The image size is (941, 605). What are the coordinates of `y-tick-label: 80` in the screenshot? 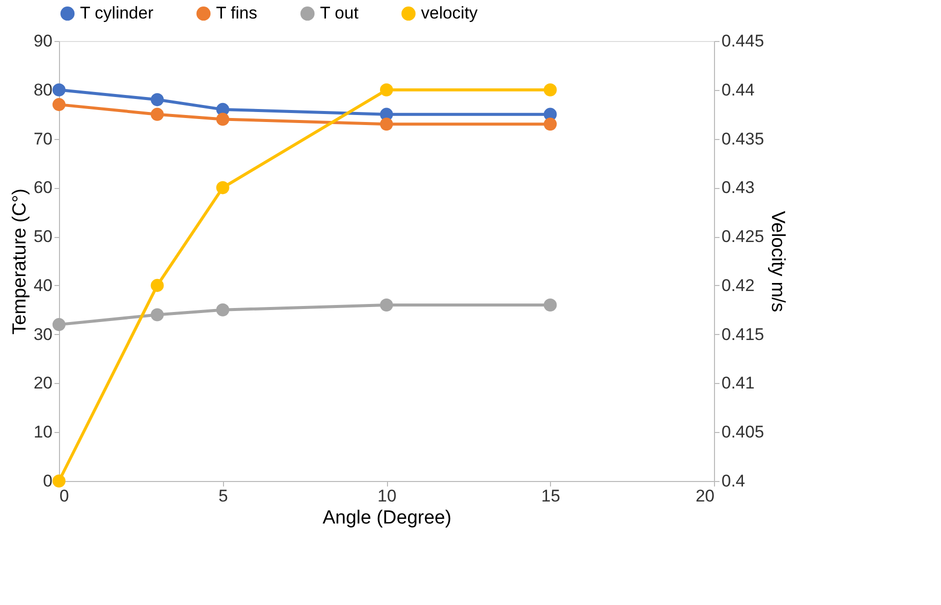 It's located at (43, 90).